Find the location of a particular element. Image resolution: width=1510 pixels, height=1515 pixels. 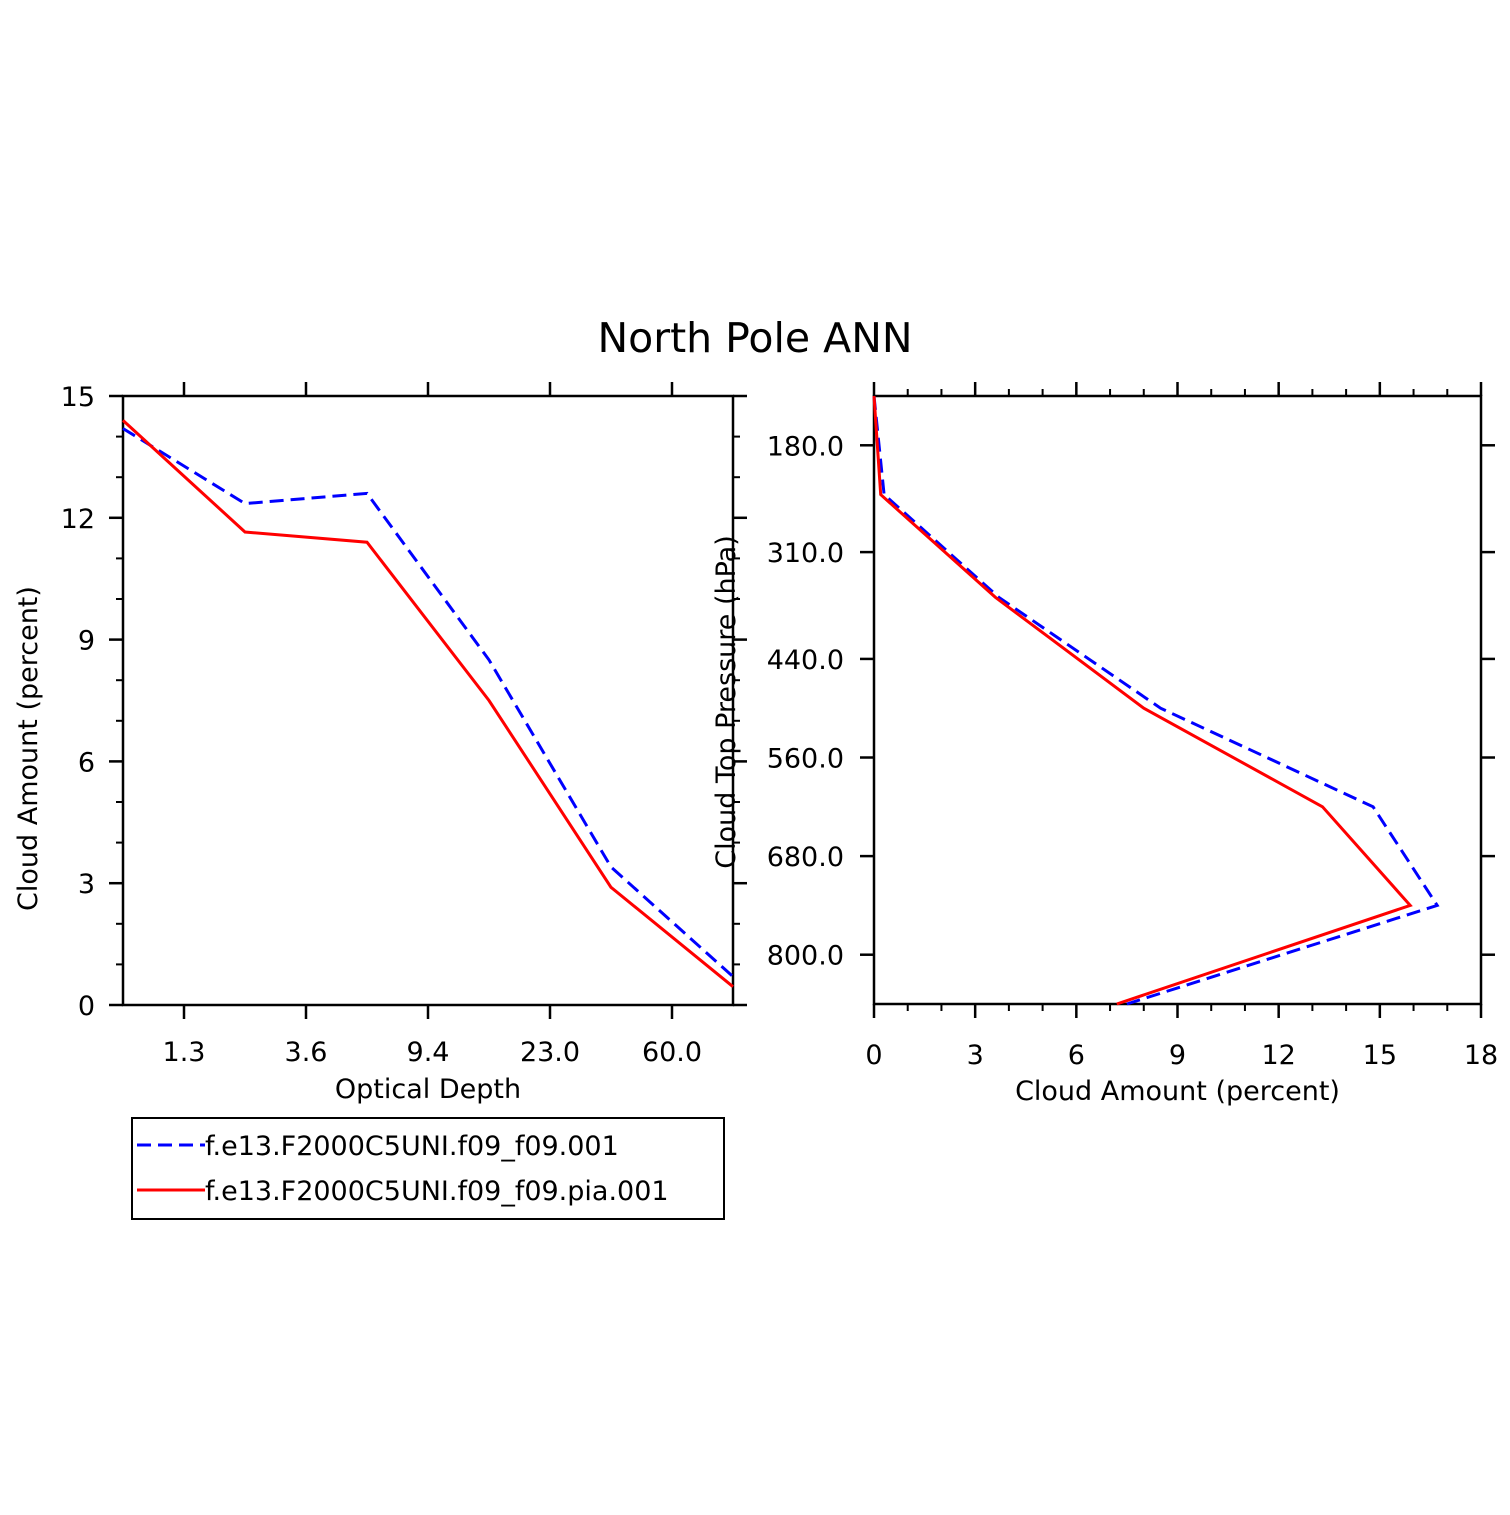

right-x-tick-label: 12 is located at coordinates (1278, 1055).